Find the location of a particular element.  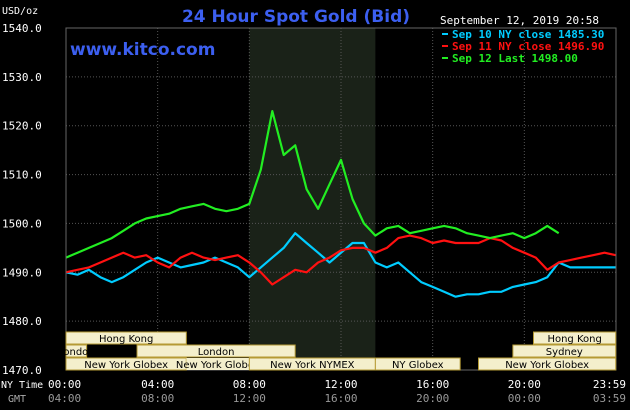

y-tick-label: 1490.0 is located at coordinates (22, 272).